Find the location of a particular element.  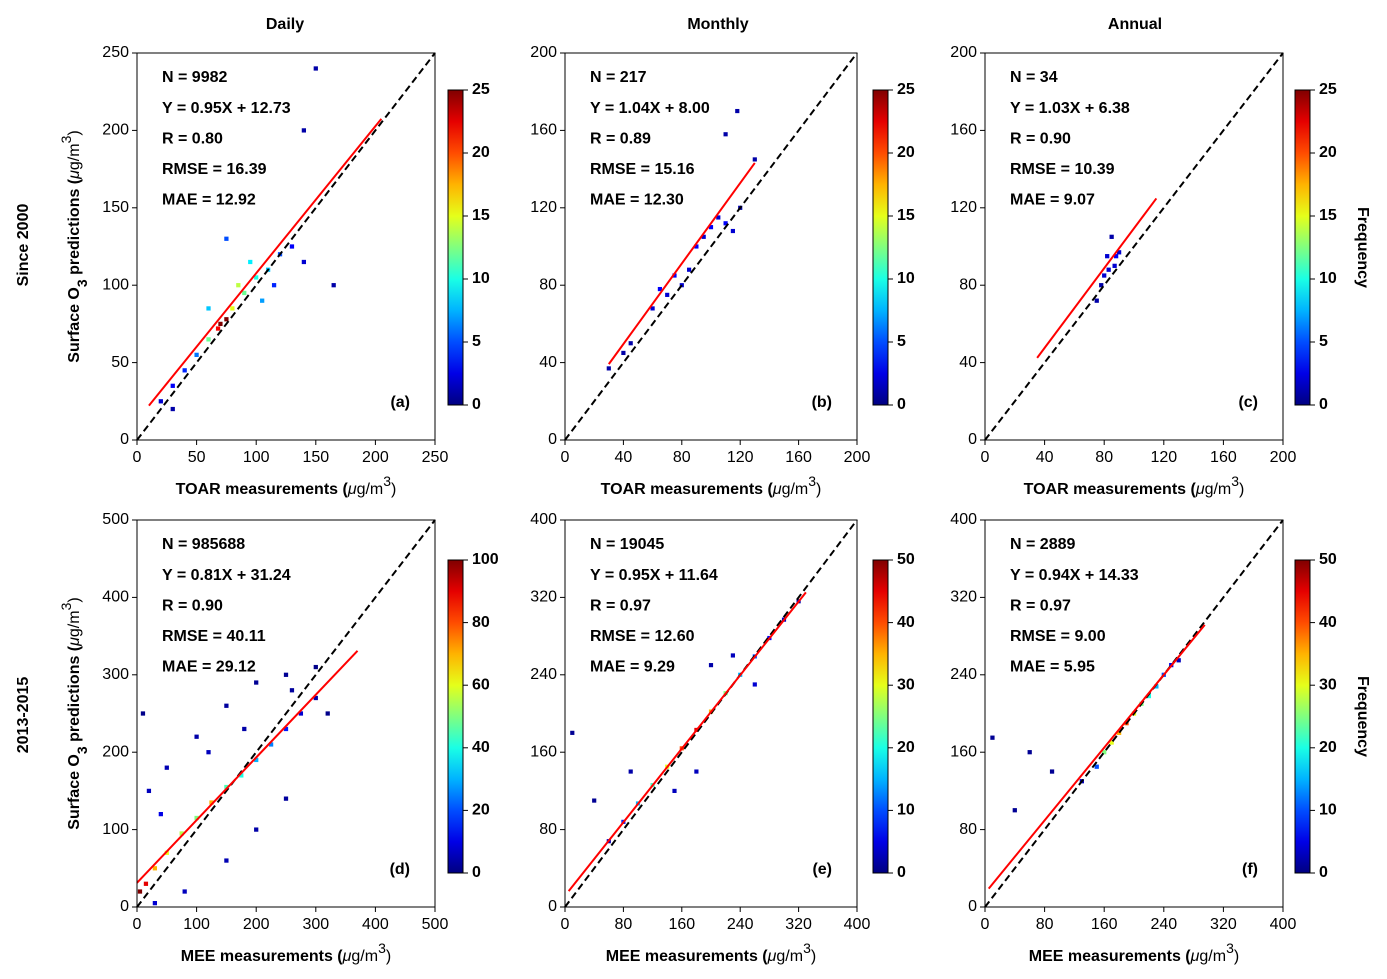

x-tick-label: 0 is located at coordinates (985, 457).